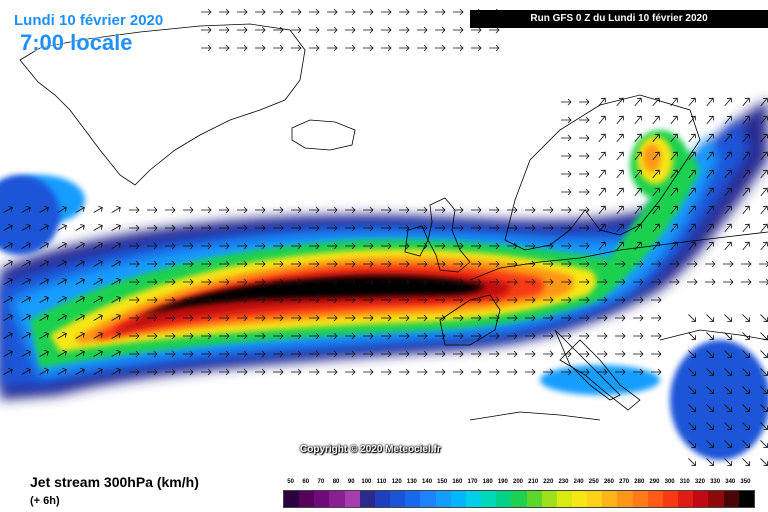  What do you see at coordinates (442, 482) in the screenshot?
I see `scale-tick-label: 150` at bounding box center [442, 482].